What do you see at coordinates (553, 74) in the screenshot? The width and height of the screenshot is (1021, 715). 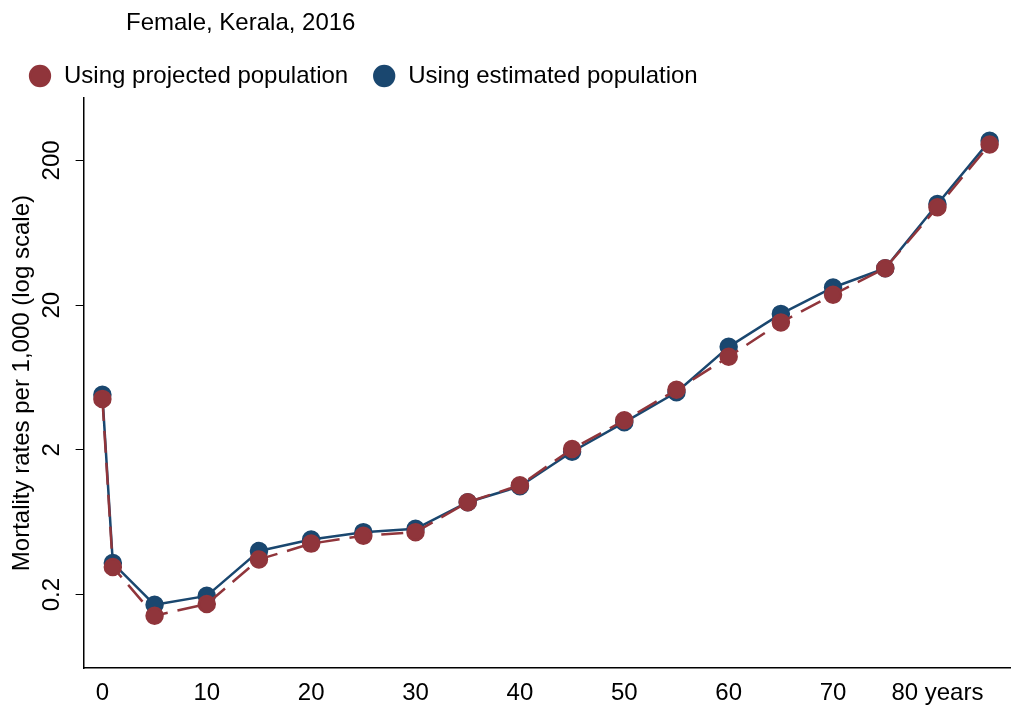 I see `legend-label: Using estimated population` at bounding box center [553, 74].